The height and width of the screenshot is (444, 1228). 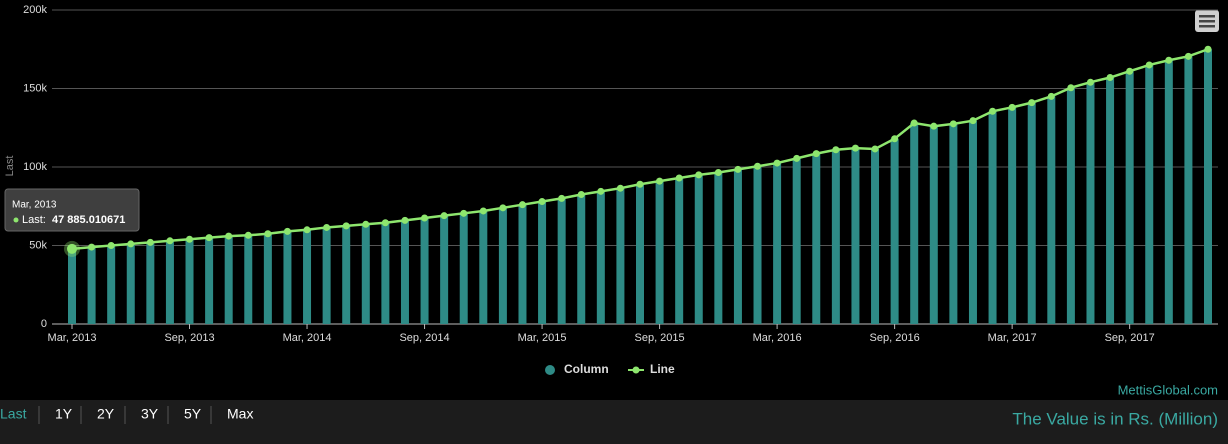 I want to click on range-button: 1Y, so click(x=64, y=414).